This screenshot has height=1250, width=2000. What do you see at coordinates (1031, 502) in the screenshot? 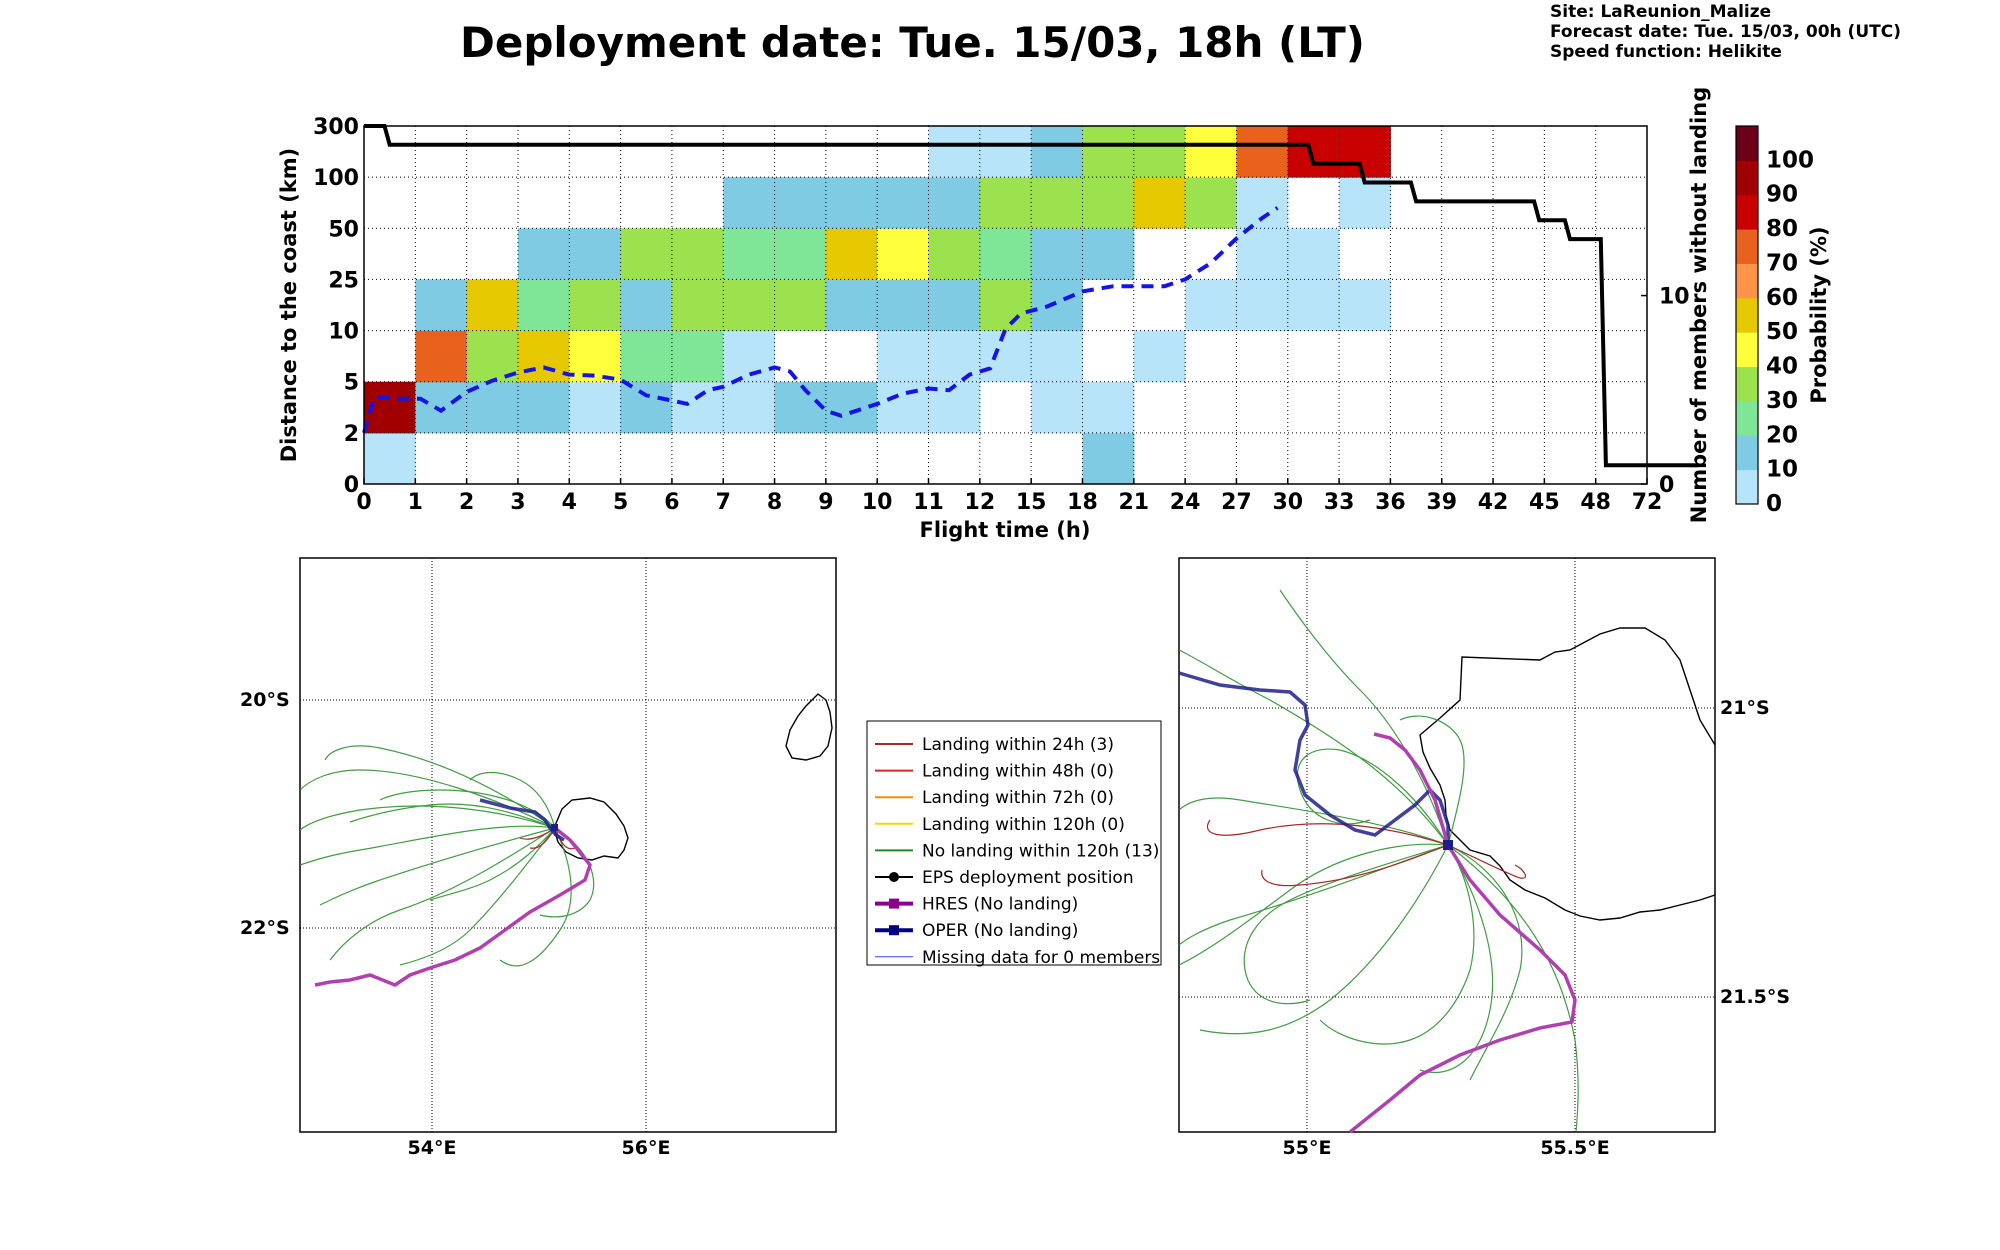
I see `x-tick-label: 15` at bounding box center [1031, 502].